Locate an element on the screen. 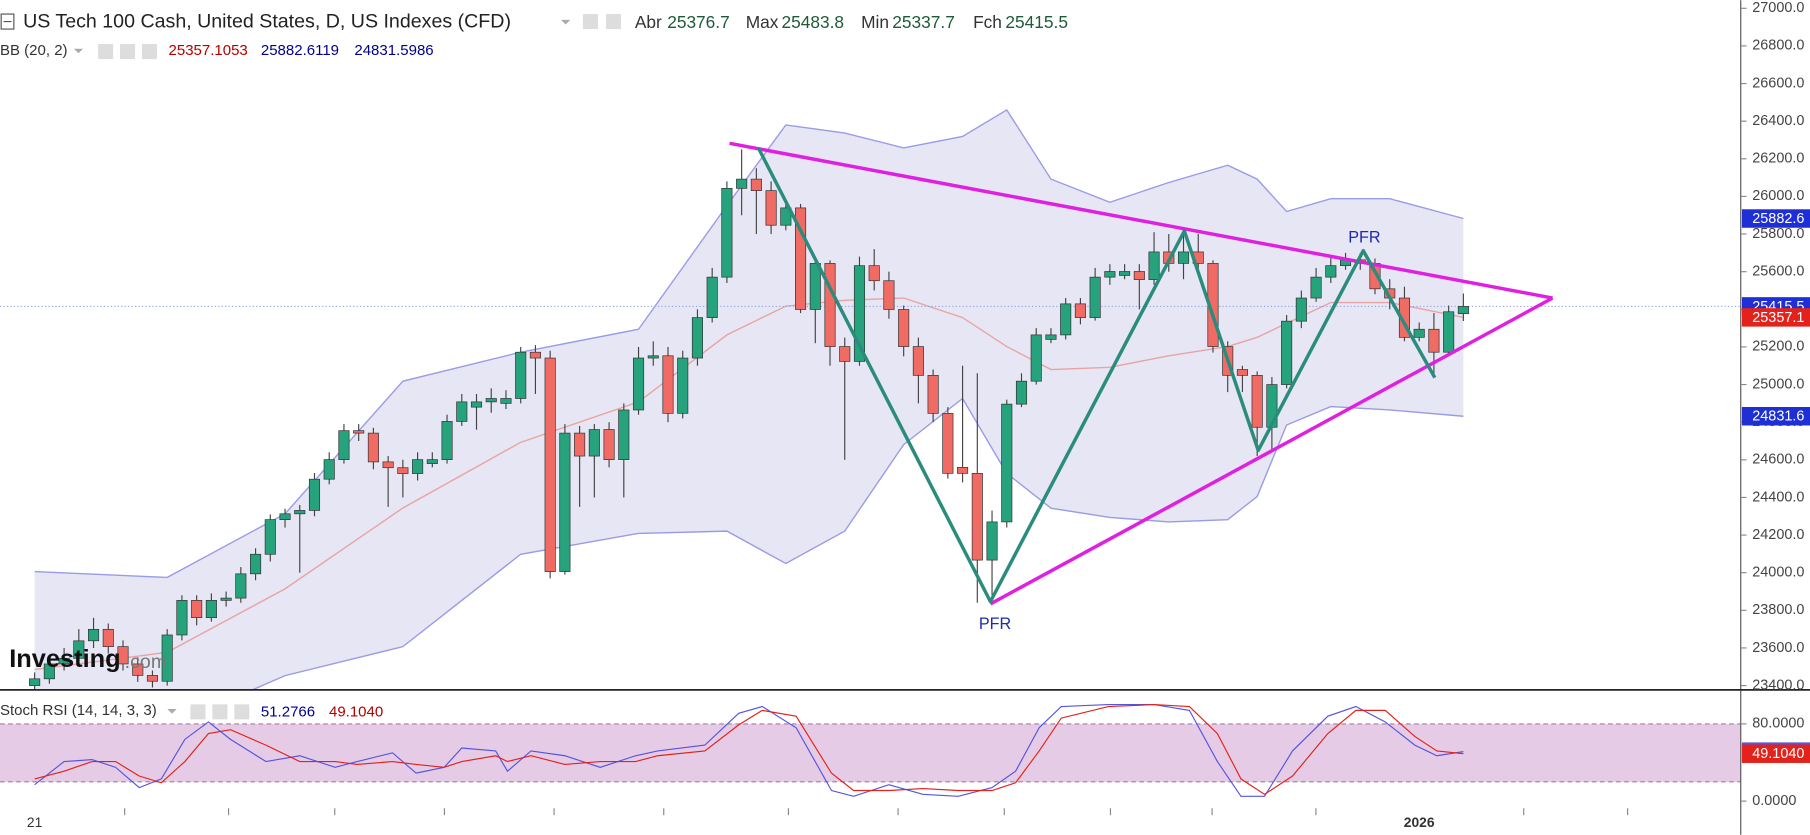  y-tick-label: 26800.0 is located at coordinates (1778, 46).